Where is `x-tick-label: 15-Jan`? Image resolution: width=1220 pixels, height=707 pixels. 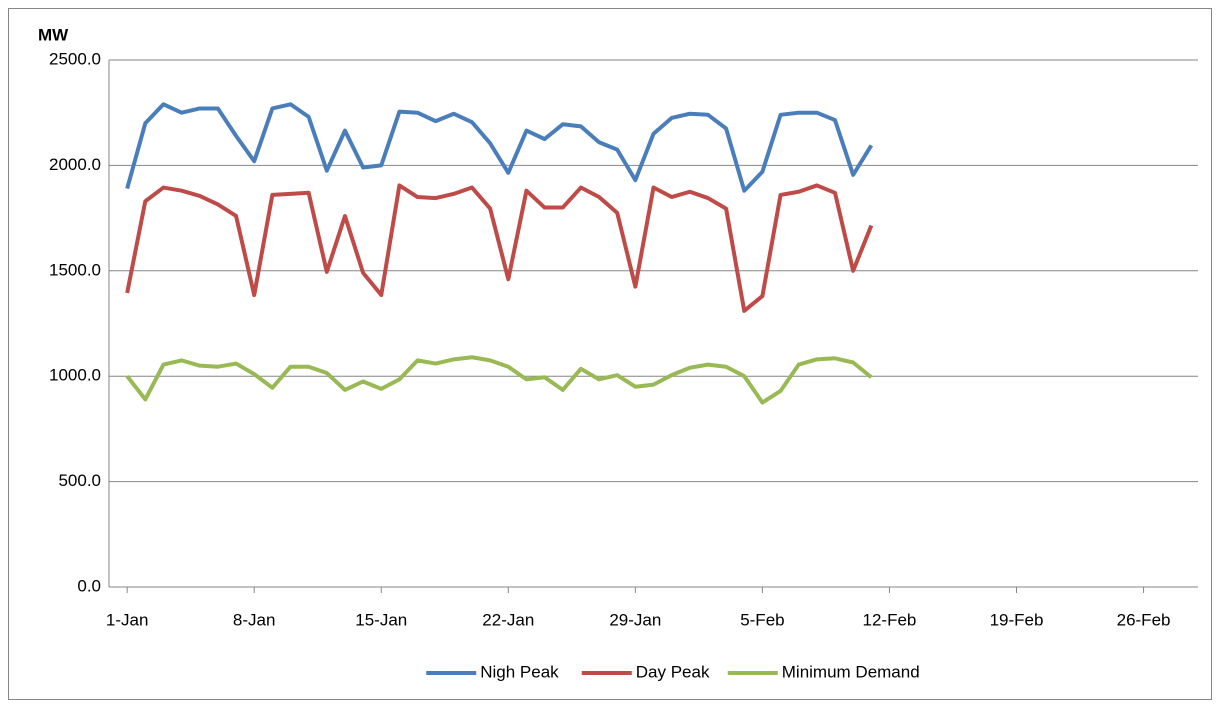 x-tick-label: 15-Jan is located at coordinates (381, 619).